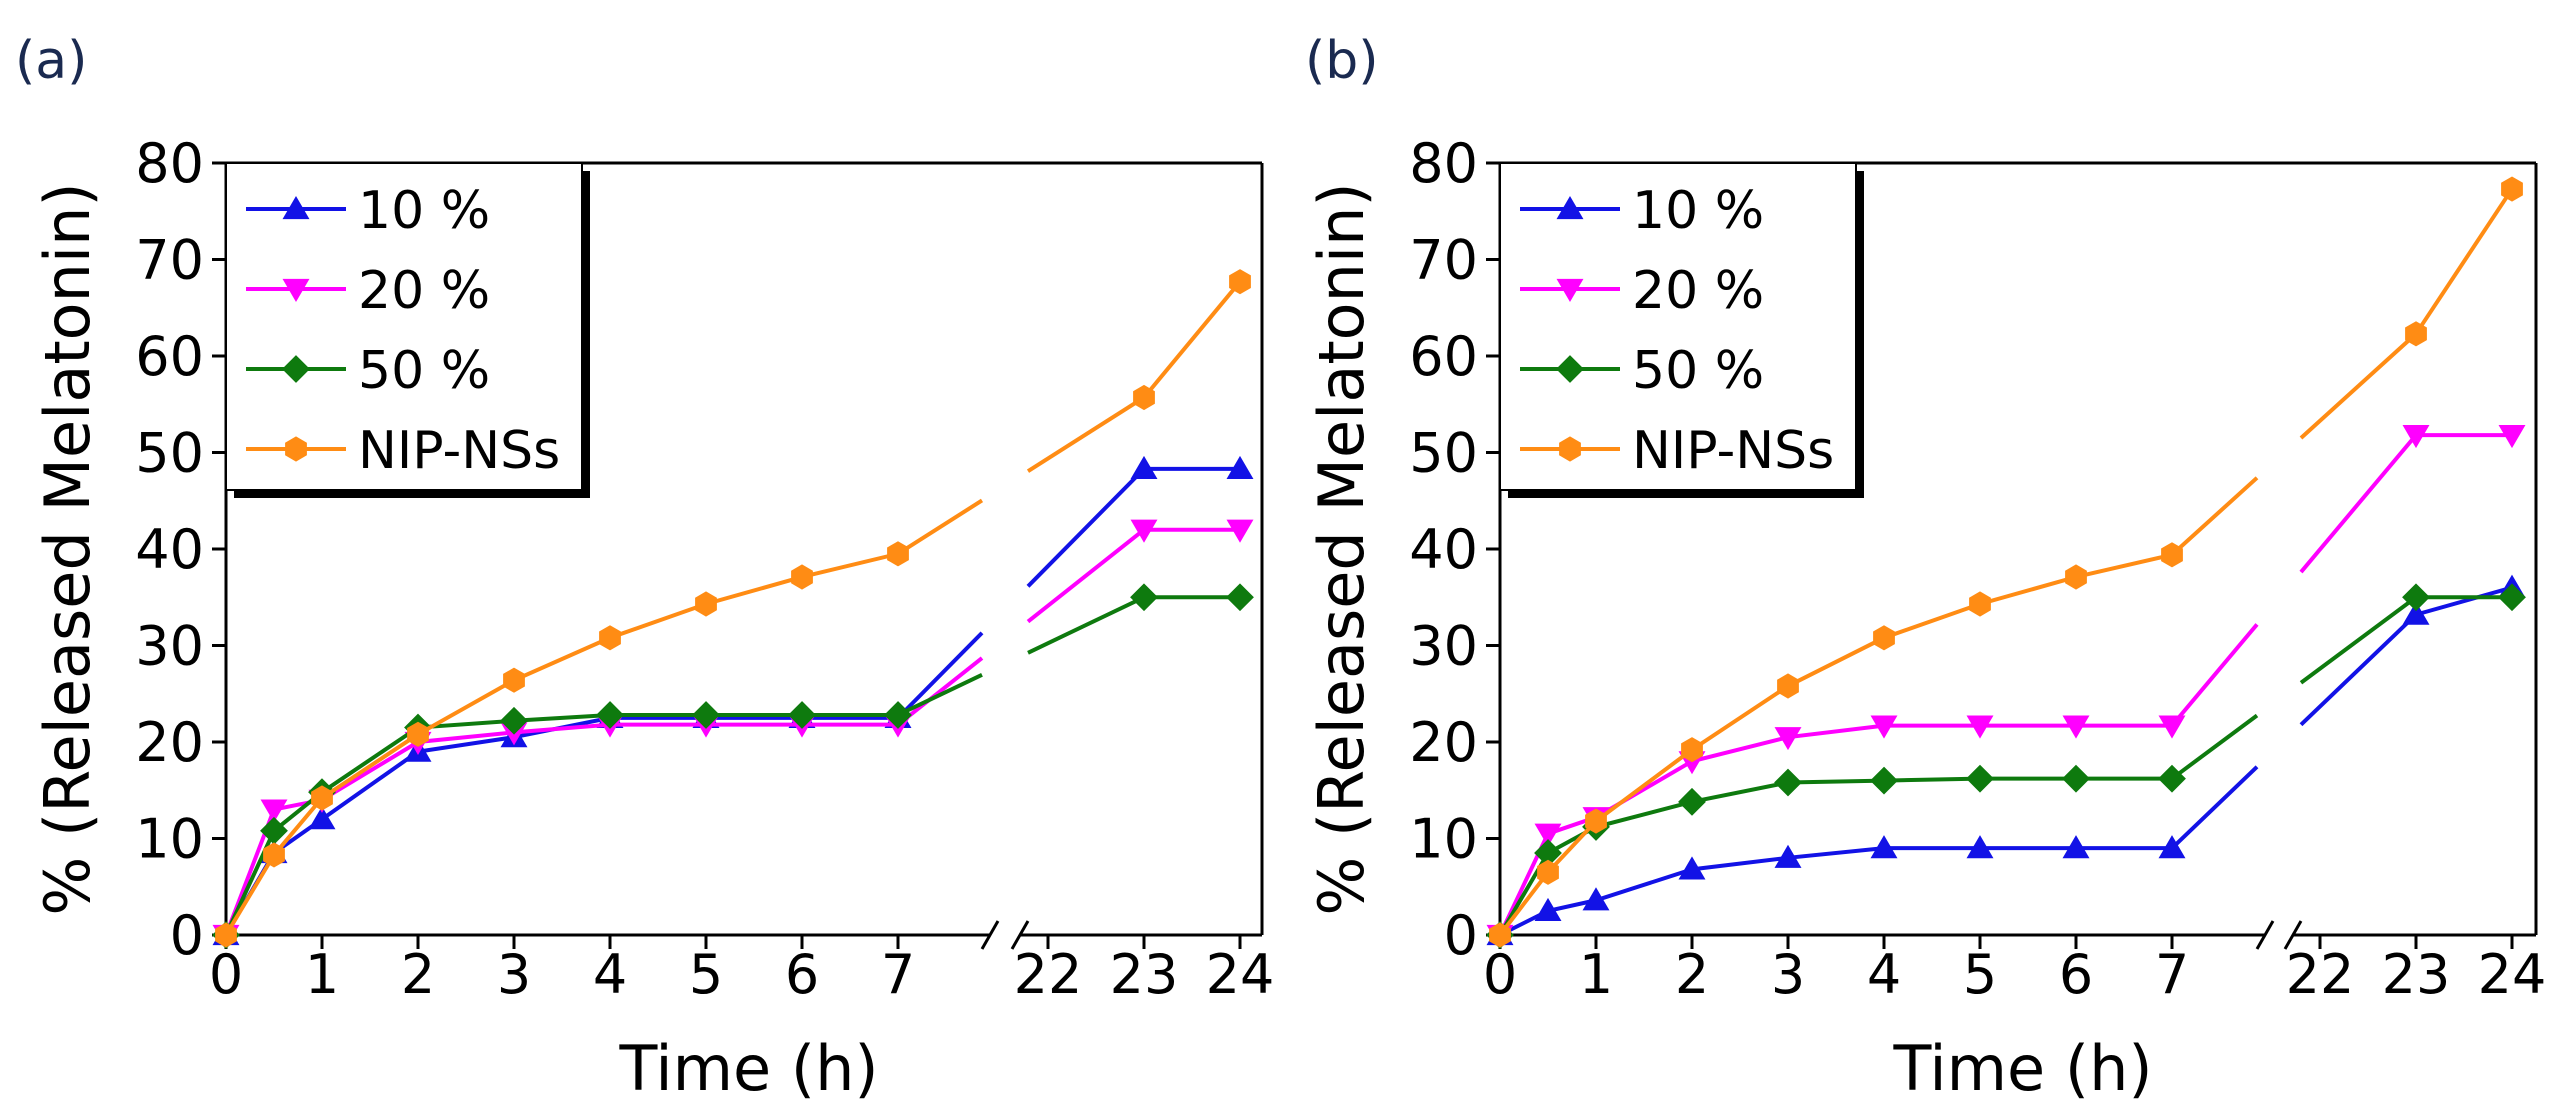 The width and height of the screenshot is (2557, 1118). I want to click on y-tick-label: 0, so click(1461, 935).